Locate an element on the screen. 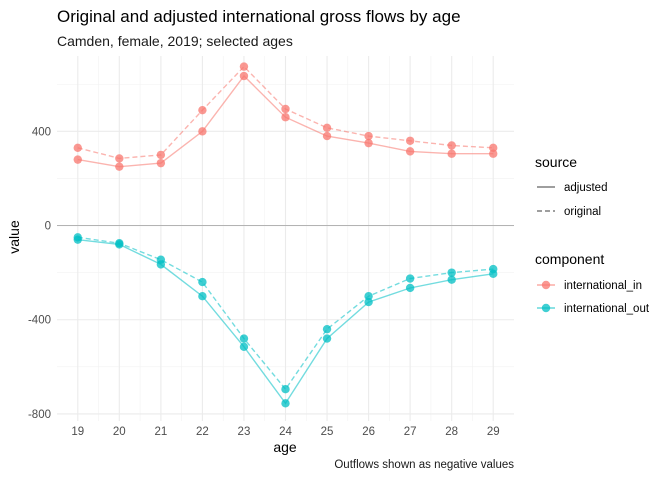 The height and width of the screenshot is (480, 672). x-axis-ticks: 19 20 21 22 23 24 25 26 27 28 29 is located at coordinates (285, 432).